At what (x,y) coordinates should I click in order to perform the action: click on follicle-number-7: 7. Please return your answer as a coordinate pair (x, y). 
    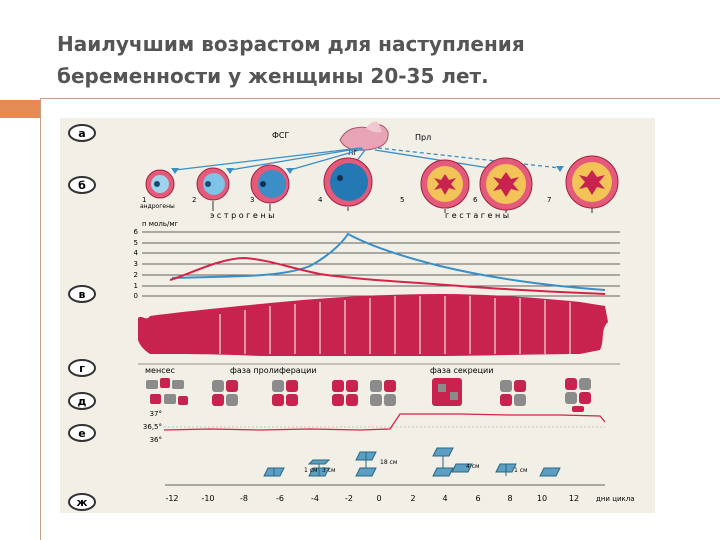
    Looking at the image, I should click on (549, 200).